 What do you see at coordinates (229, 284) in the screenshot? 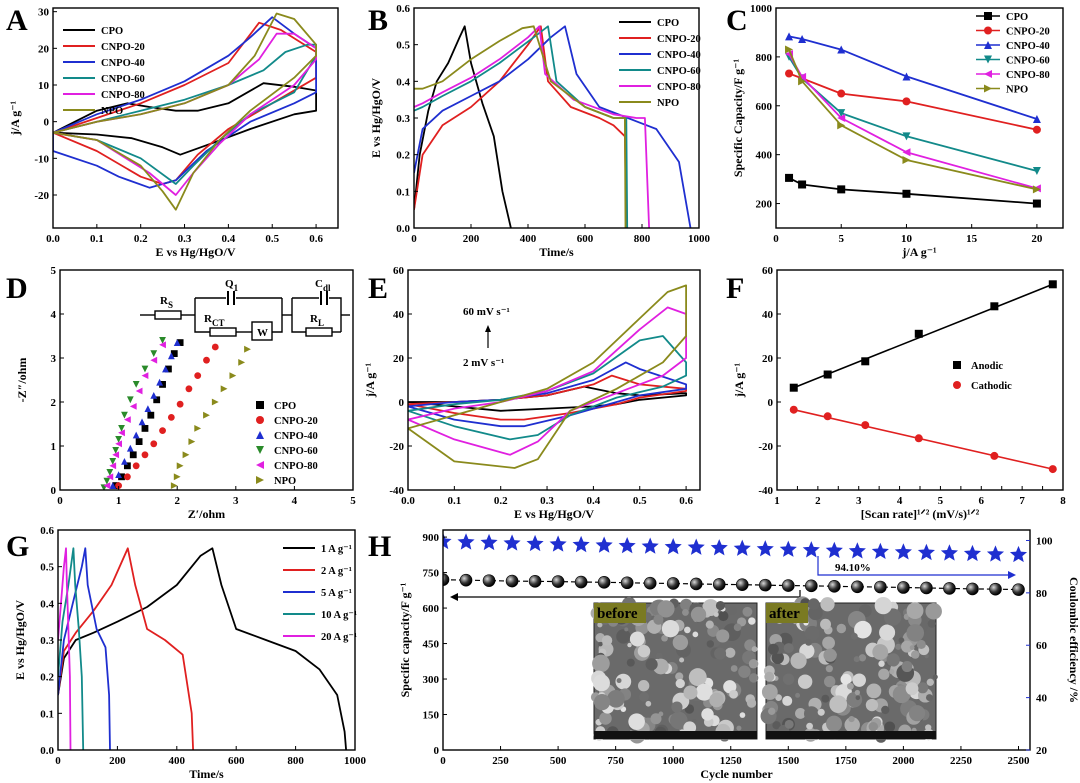
I see `circuit-symbol: Q` at bounding box center [229, 284].